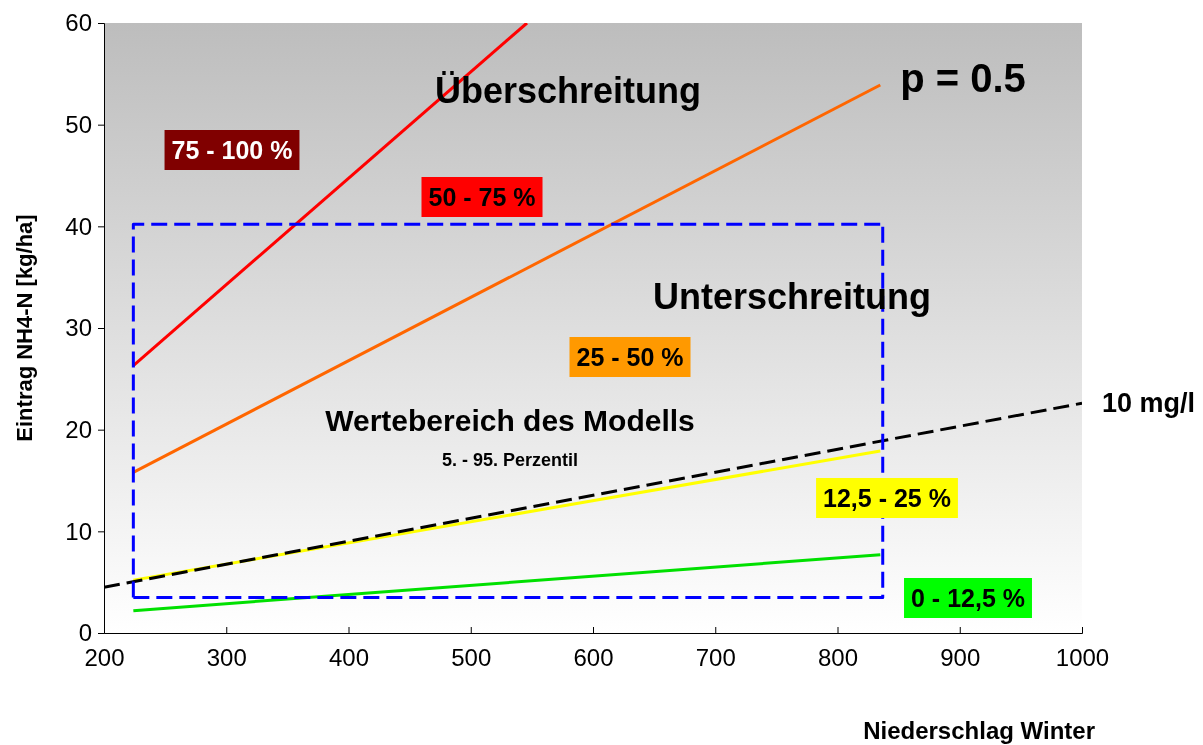  Describe the element at coordinates (593, 658) in the screenshot. I see `x-tick-label: 600` at that location.